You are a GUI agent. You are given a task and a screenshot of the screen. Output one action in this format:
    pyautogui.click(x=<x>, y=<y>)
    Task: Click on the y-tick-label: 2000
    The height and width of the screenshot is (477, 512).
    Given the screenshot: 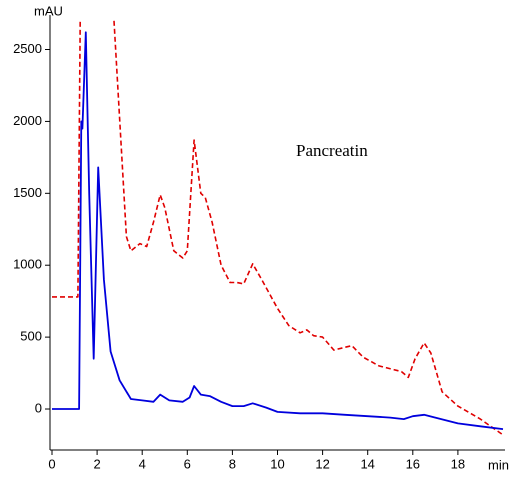 What is the action you would take?
    pyautogui.click(x=27, y=120)
    